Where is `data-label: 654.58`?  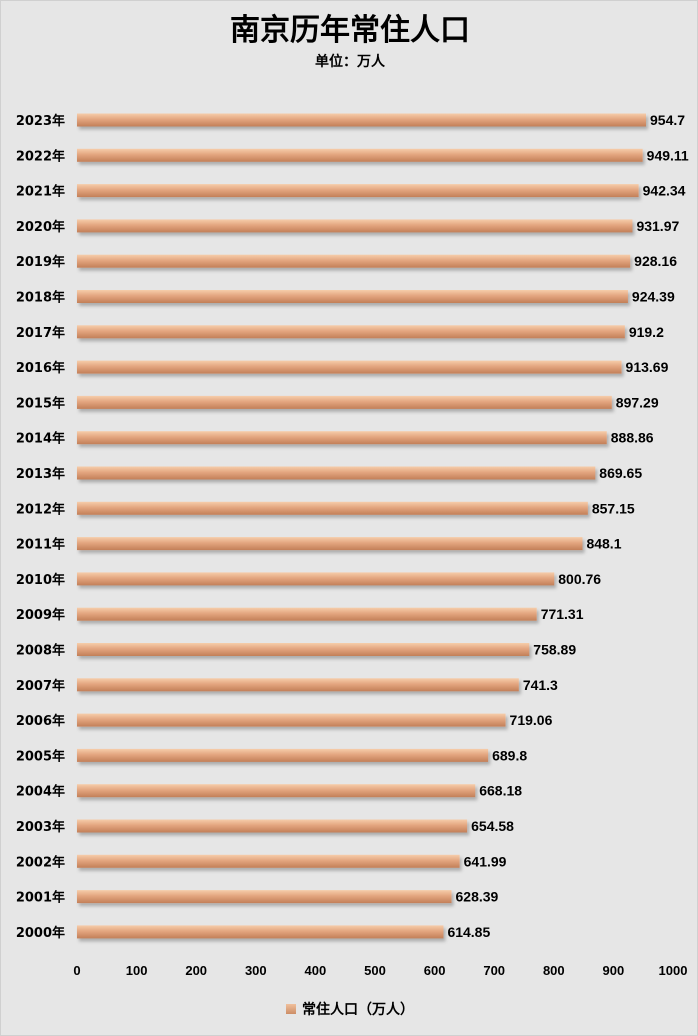
data-label: 654.58 is located at coordinates (492, 826).